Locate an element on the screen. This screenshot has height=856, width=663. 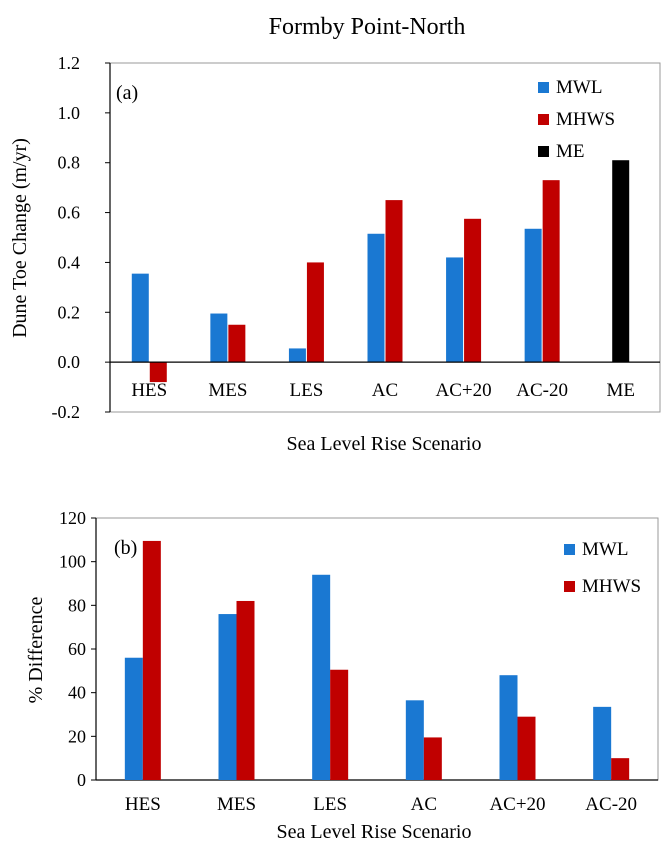
legend-a: MWL MHWS ME is located at coordinates (576, 119).